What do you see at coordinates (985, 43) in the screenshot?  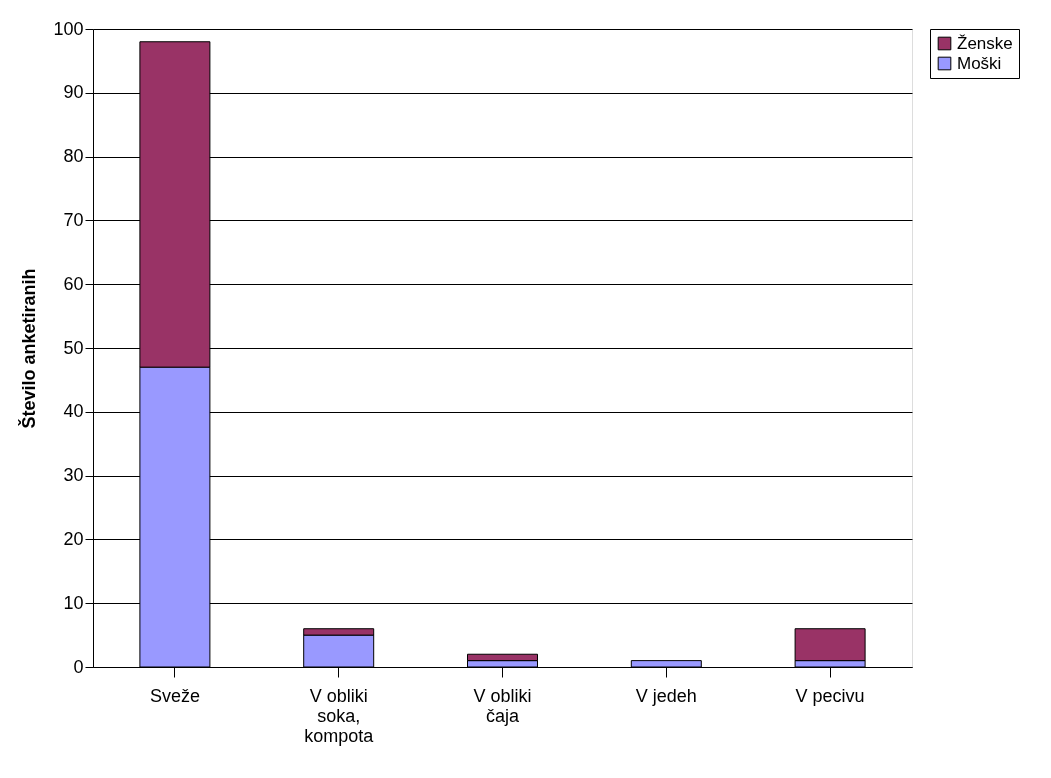 I see `legend-label: Ženske` at bounding box center [985, 43].